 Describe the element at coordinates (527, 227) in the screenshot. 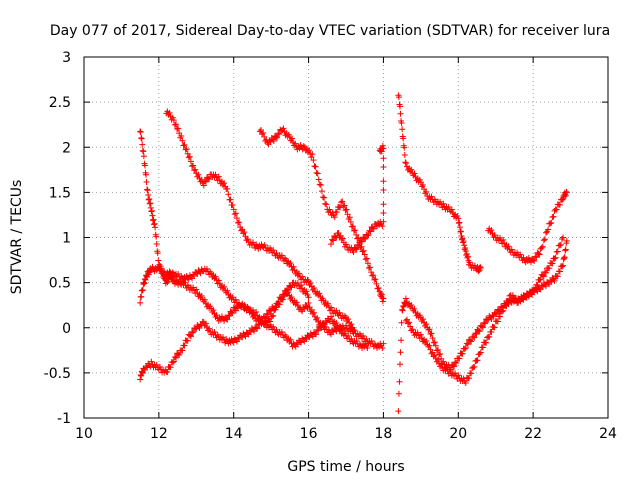

I see `series-track-j` at that location.